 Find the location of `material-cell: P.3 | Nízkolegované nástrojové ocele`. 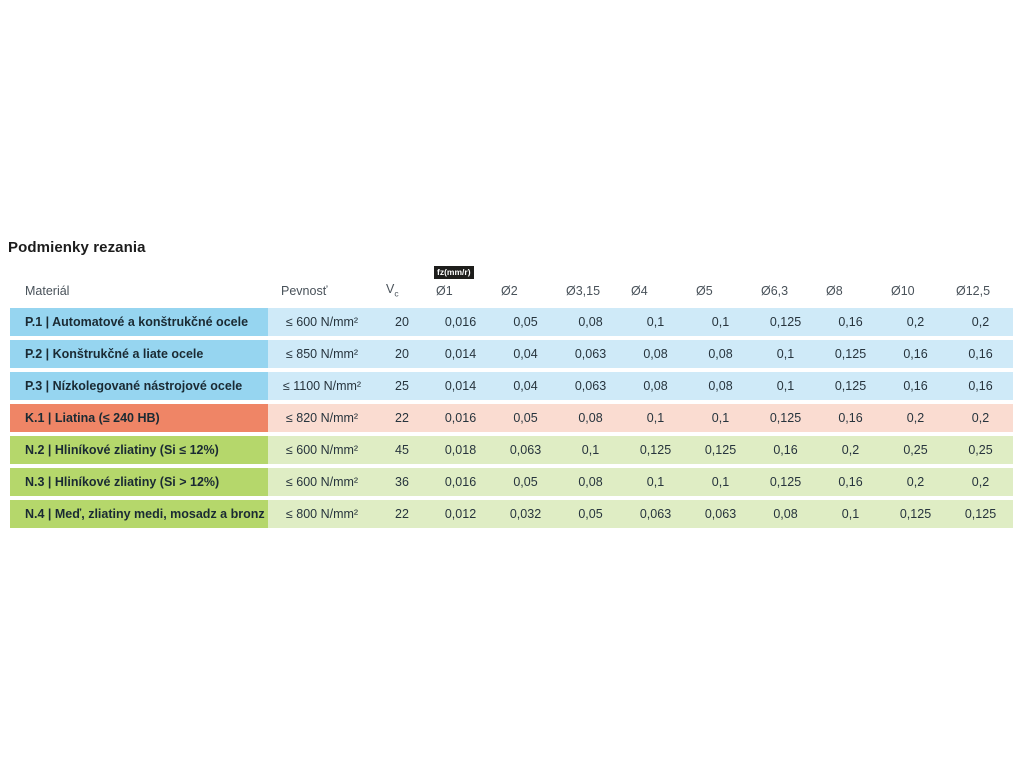

material-cell: P.3 | Nízkolegované nástrojové ocele is located at coordinates (139, 386).